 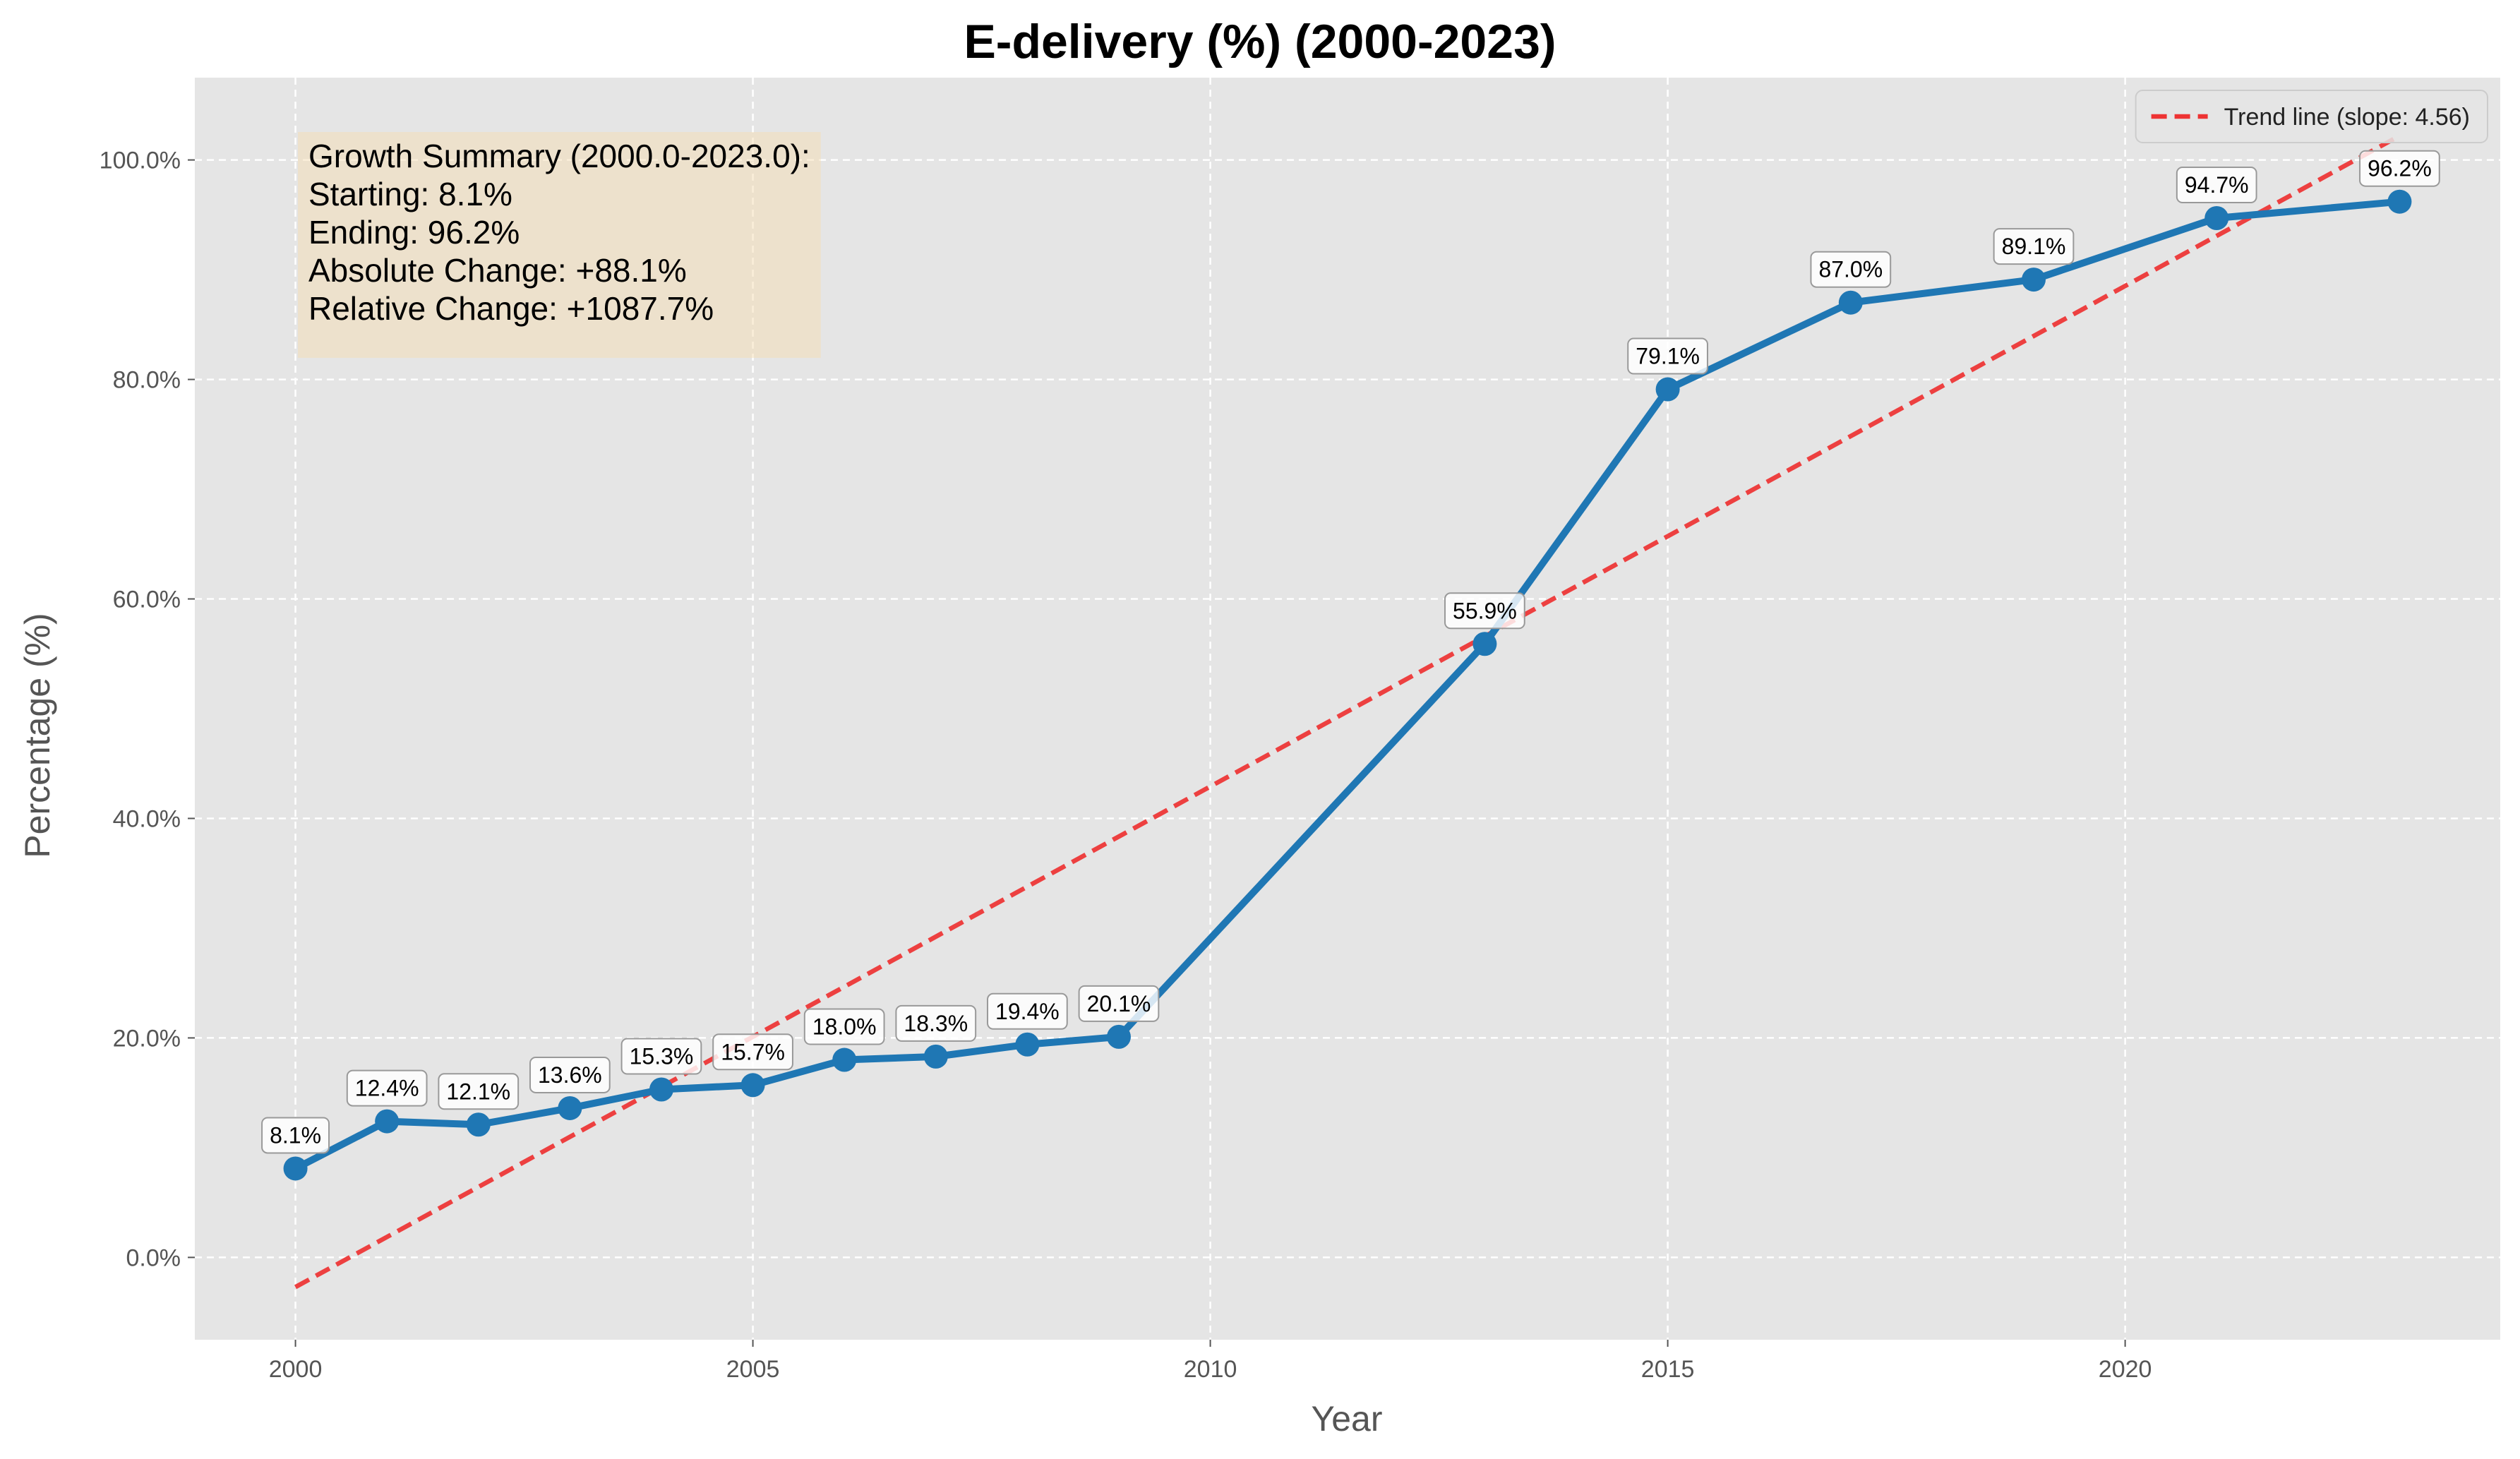 I want to click on y-axis: 0.0% 20.0% 40.0% 60.0% 80.0% 100.0%, so click(x=148, y=710).